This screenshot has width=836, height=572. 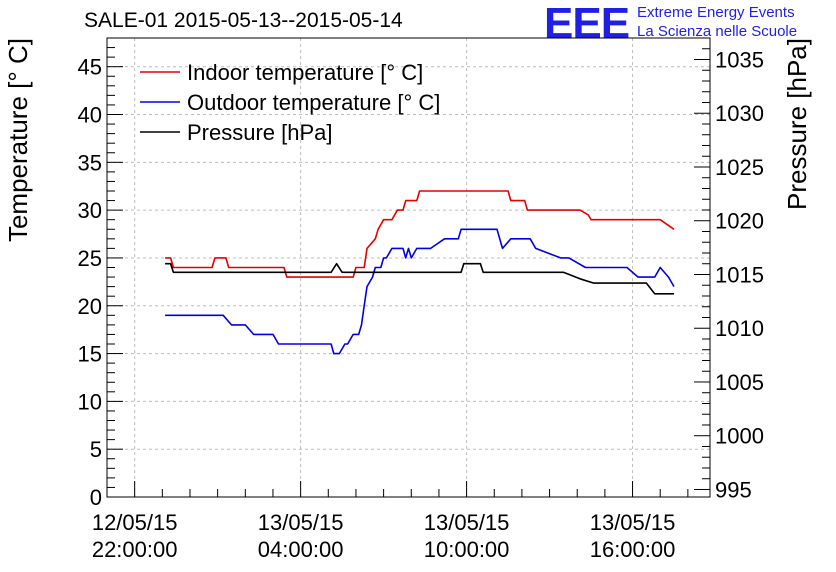 I want to click on y-tick-label: 45, so click(x=90, y=67).